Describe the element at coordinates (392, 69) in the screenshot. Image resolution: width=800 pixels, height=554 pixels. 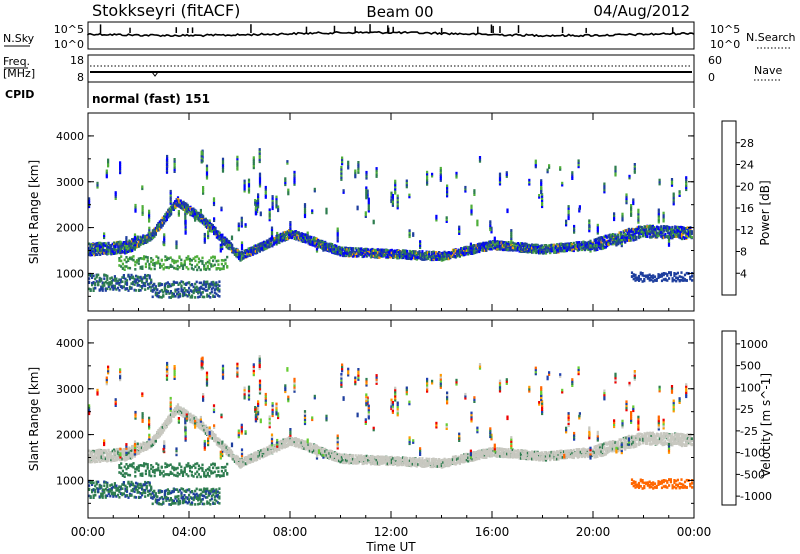
I see `freq-strip: Freq. [MHz] 18 8 60 0 Nave` at that location.